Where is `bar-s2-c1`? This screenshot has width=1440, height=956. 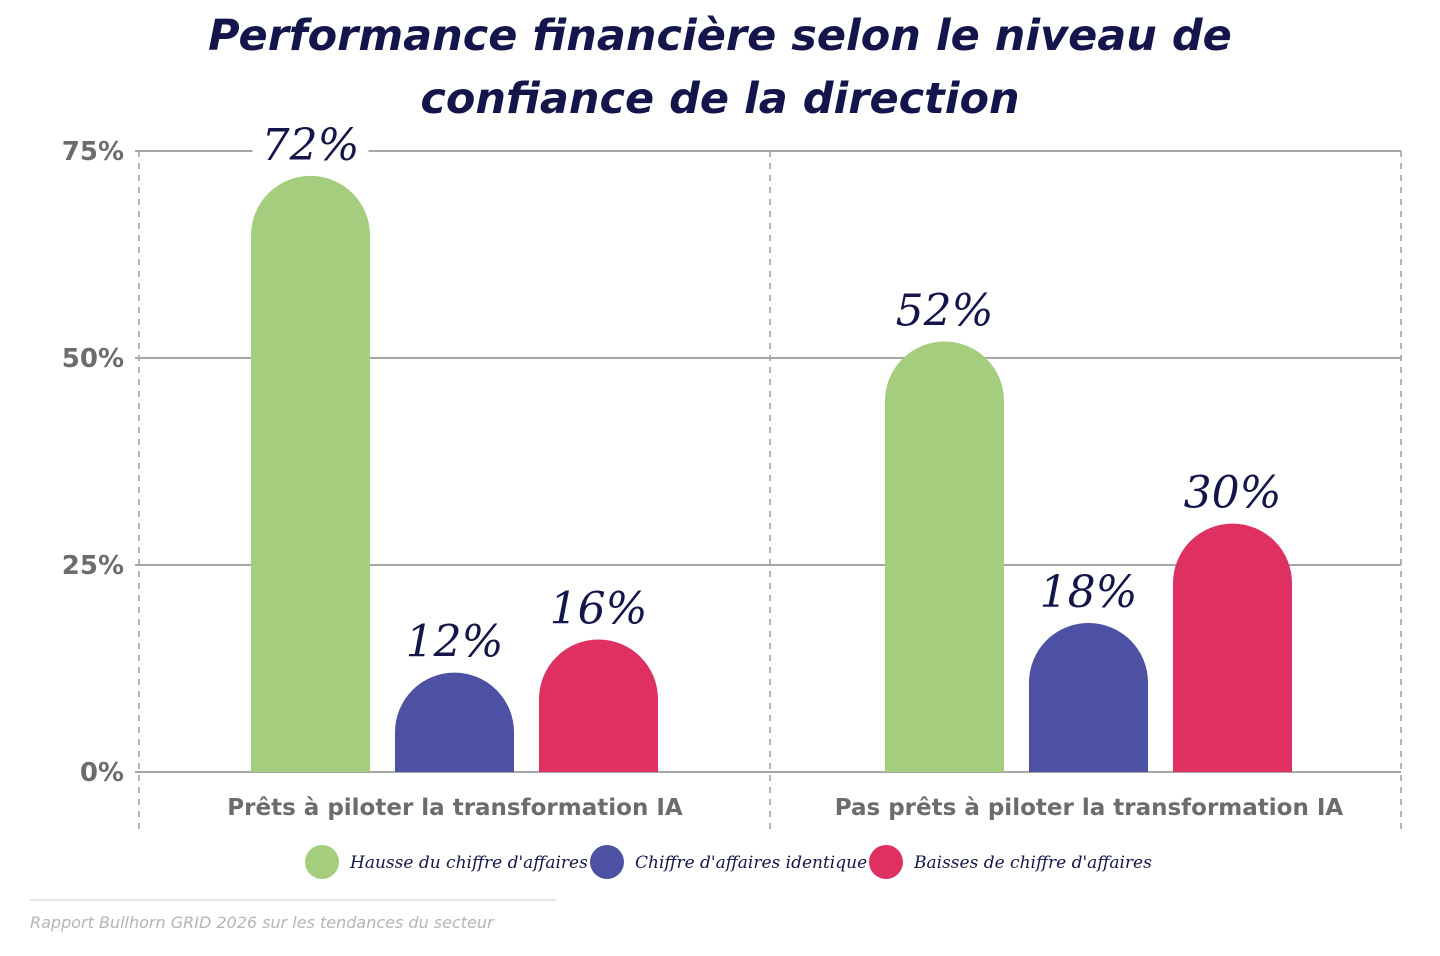 bar-s2-c1 is located at coordinates (1232, 647).